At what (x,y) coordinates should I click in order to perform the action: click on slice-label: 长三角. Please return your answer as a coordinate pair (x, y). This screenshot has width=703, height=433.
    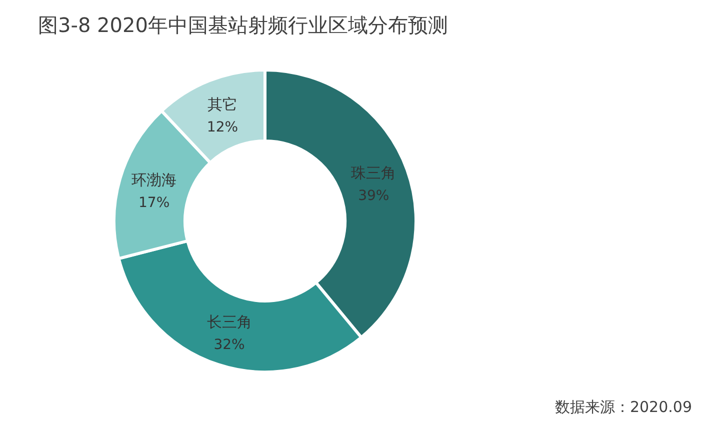
    Looking at the image, I should click on (229, 321).